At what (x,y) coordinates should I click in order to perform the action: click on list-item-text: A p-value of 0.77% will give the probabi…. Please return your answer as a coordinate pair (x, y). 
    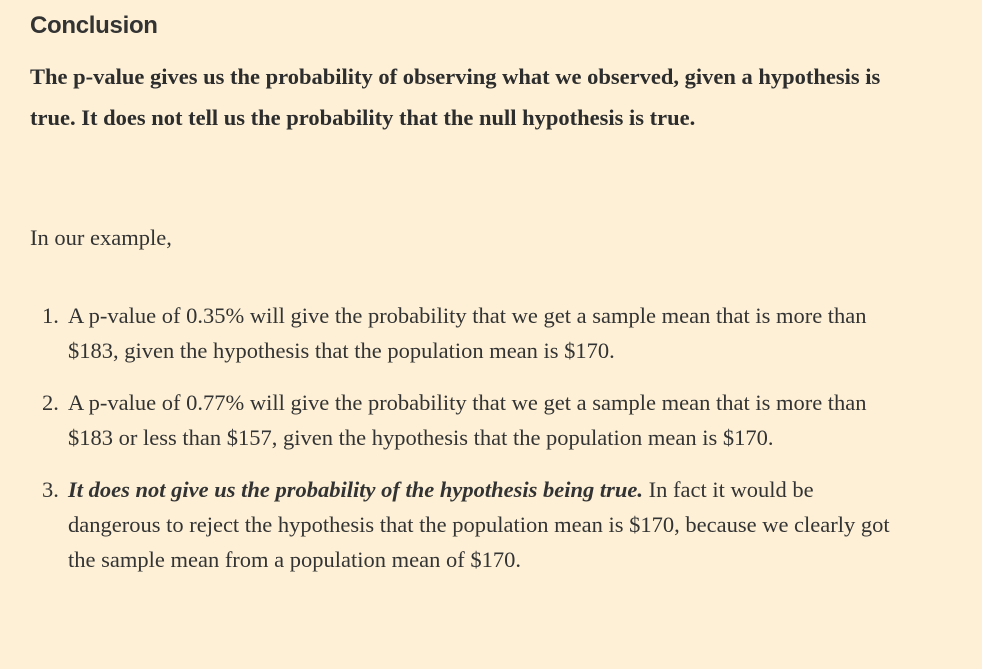
    Looking at the image, I should click on (467, 420).